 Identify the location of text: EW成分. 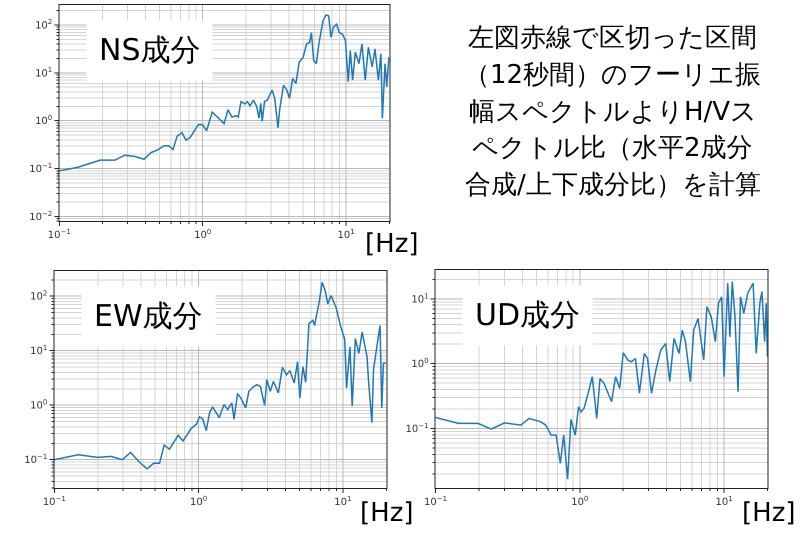
(148, 316).